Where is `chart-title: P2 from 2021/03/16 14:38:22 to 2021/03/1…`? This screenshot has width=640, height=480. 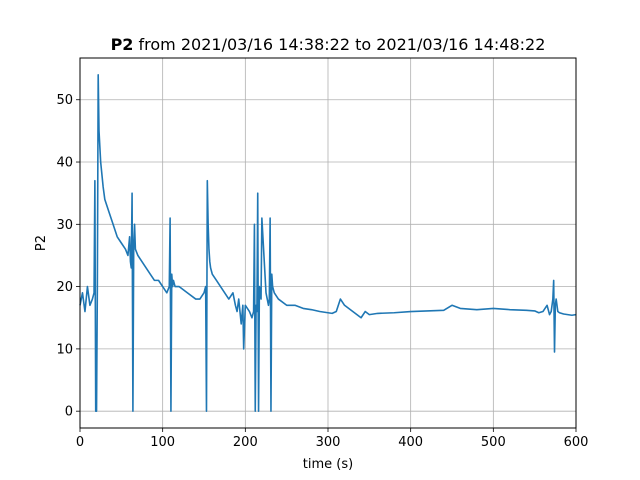 chart-title: P2 from 2021/03/16 14:38:22 to 2021/03/1… is located at coordinates (328, 44).